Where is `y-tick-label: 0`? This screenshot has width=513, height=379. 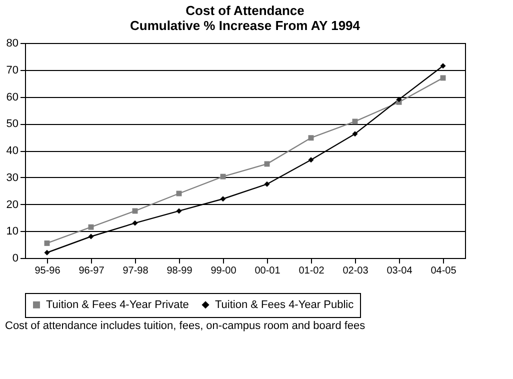
y-tick-label: 0 is located at coordinates (15, 258).